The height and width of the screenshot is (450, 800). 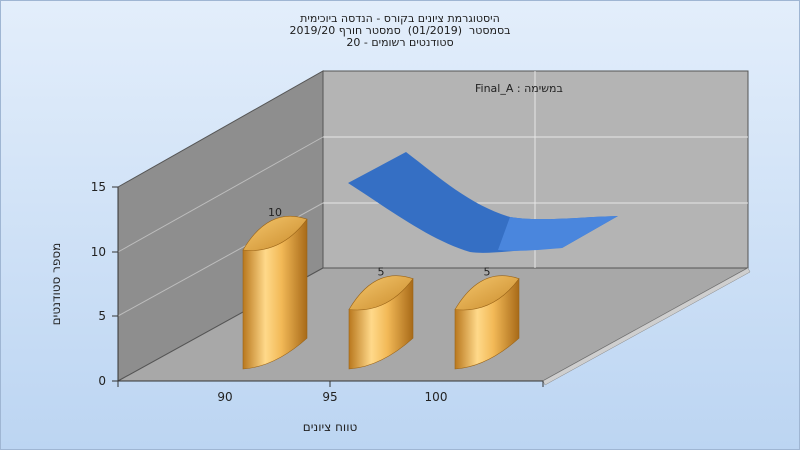 What do you see at coordinates (487, 272) in the screenshot?
I see `data-label-100: 5` at bounding box center [487, 272].